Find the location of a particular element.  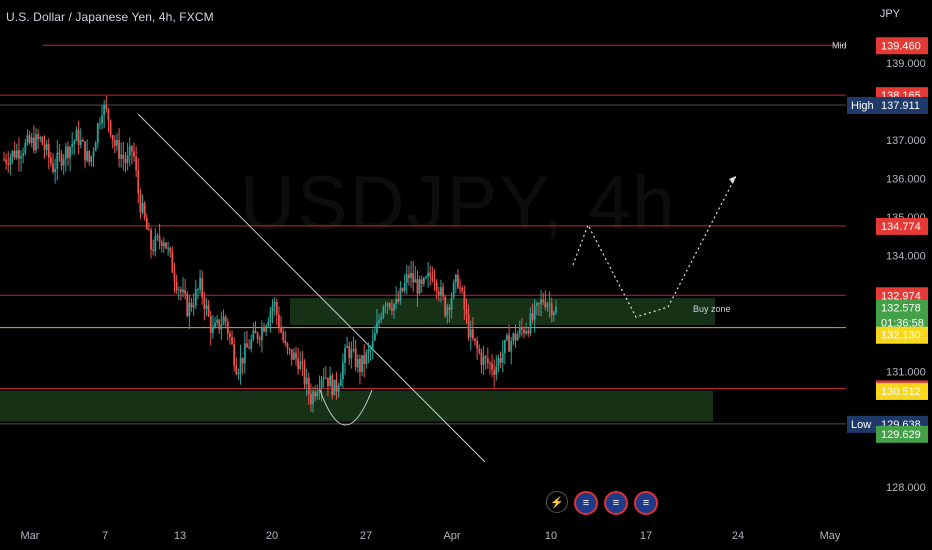

current-price-tag is located at coordinates (902, 315).